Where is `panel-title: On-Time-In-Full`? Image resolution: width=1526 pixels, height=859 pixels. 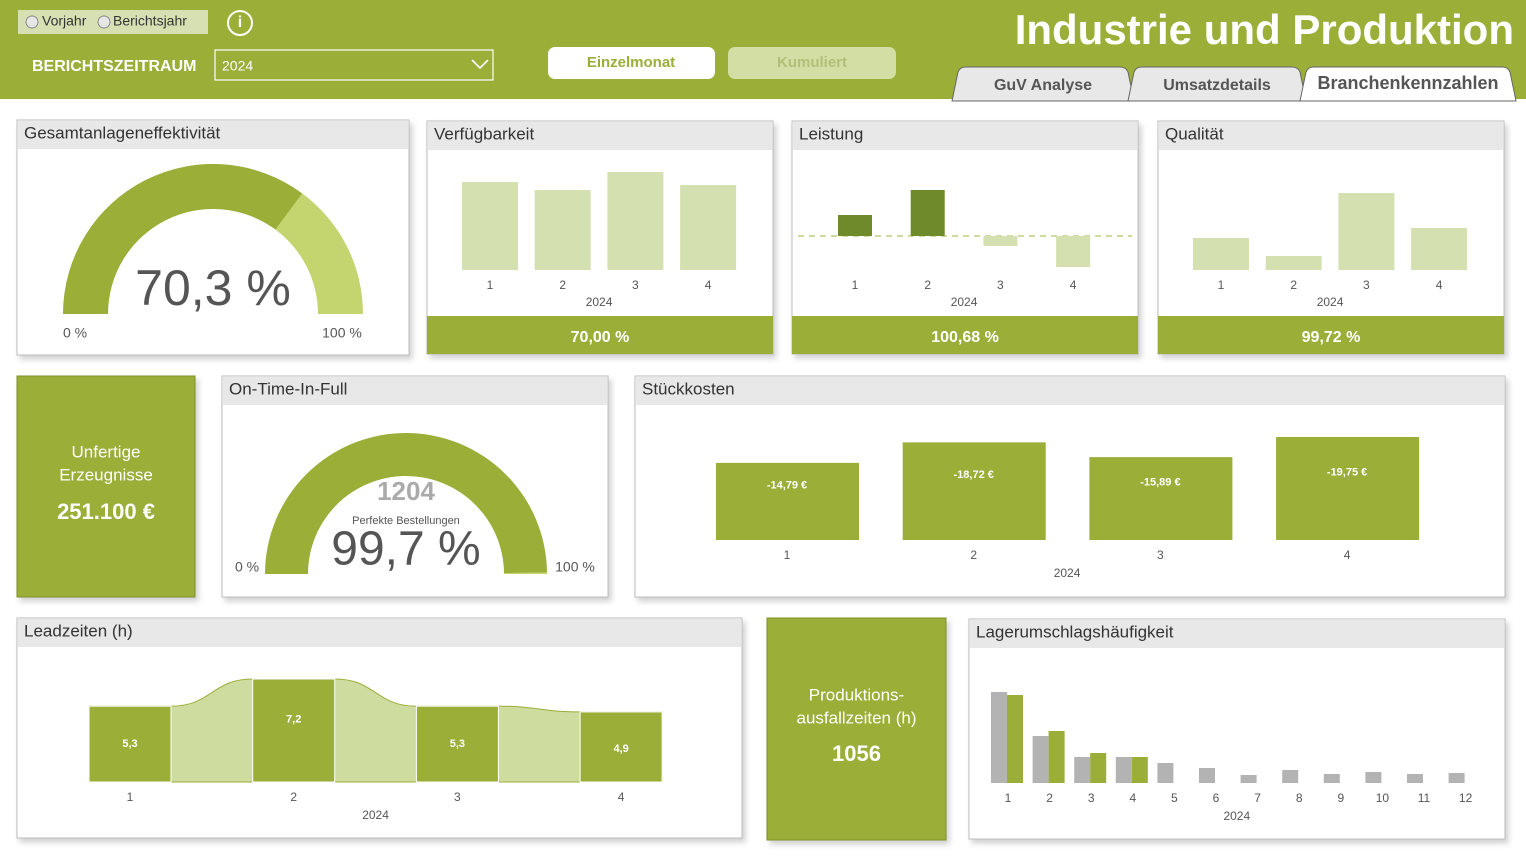 panel-title: On-Time-In-Full is located at coordinates (288, 388).